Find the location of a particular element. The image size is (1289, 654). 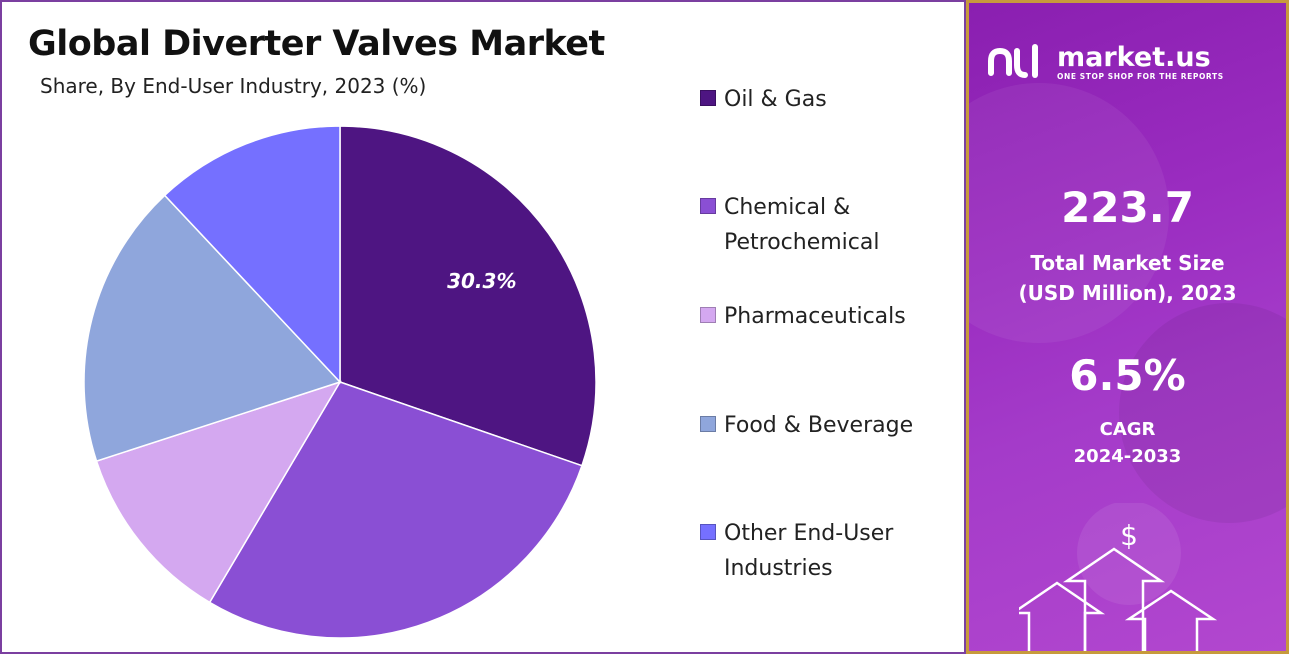

cagr-value: 6.5% is located at coordinates (1127, 375).